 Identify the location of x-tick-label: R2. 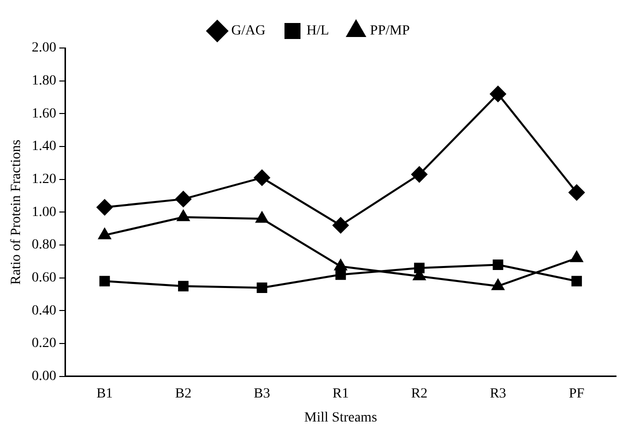
(419, 394).